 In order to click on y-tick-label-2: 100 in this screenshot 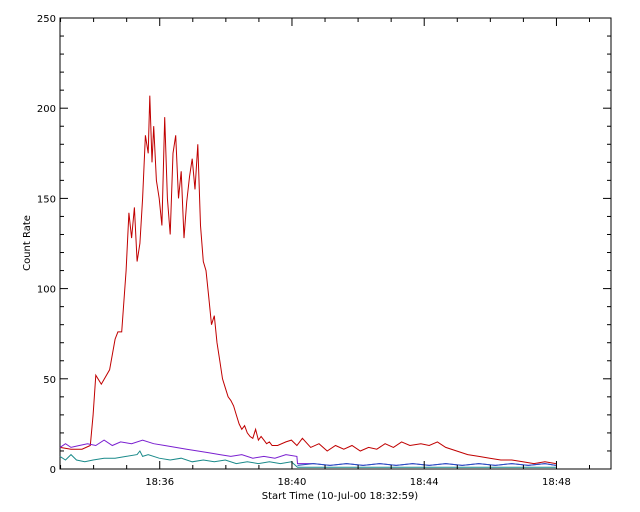, I will do `click(46, 290)`.